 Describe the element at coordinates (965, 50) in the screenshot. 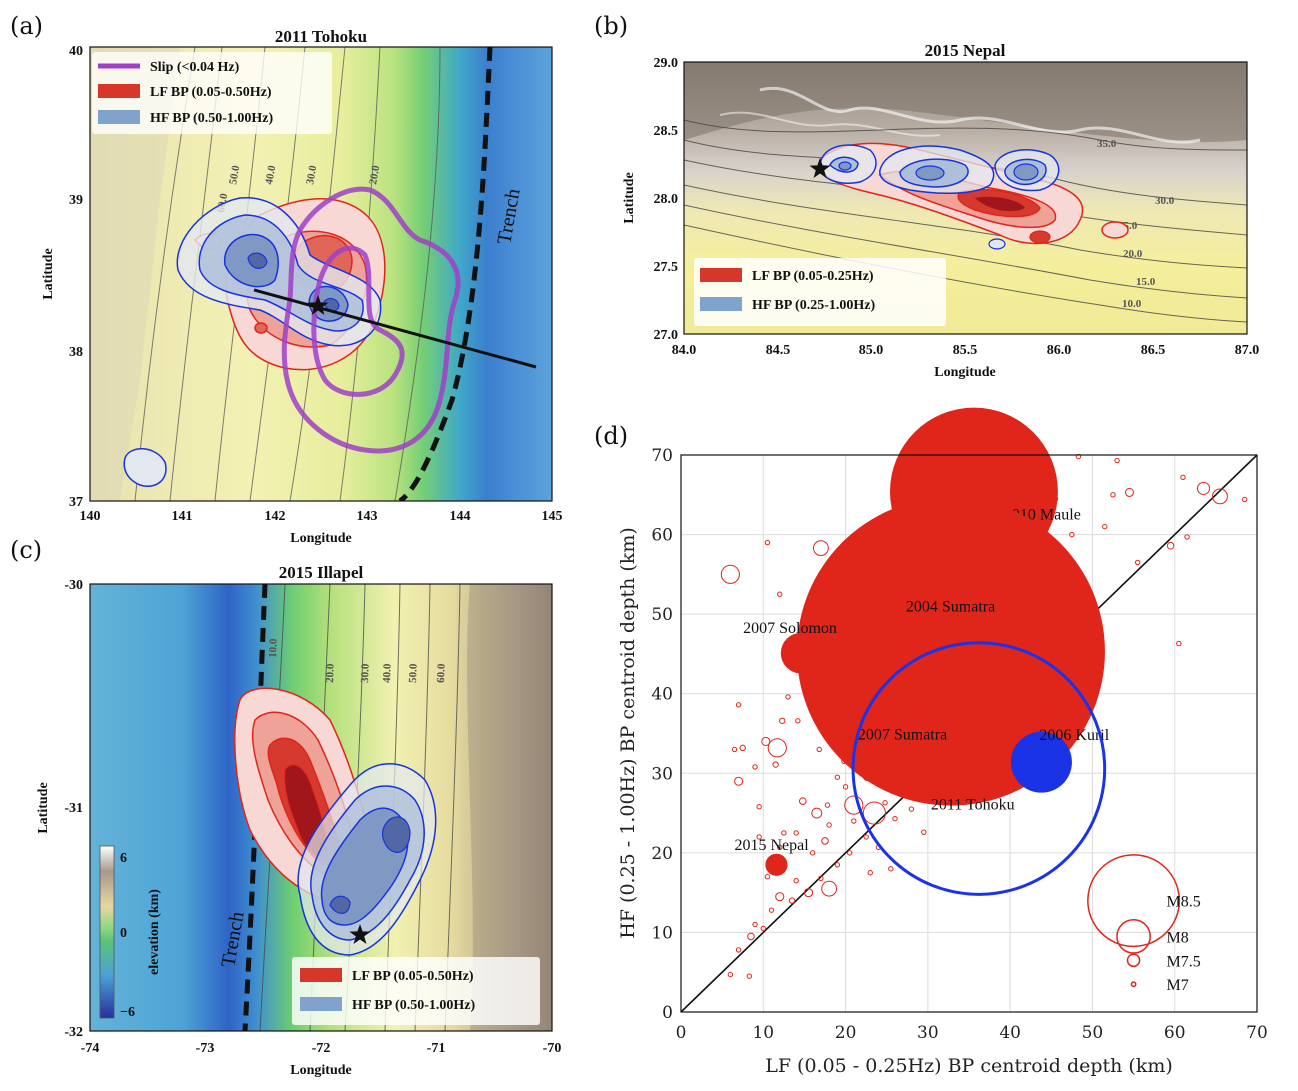

I see `panel-b-title: 2015 Nepal` at that location.